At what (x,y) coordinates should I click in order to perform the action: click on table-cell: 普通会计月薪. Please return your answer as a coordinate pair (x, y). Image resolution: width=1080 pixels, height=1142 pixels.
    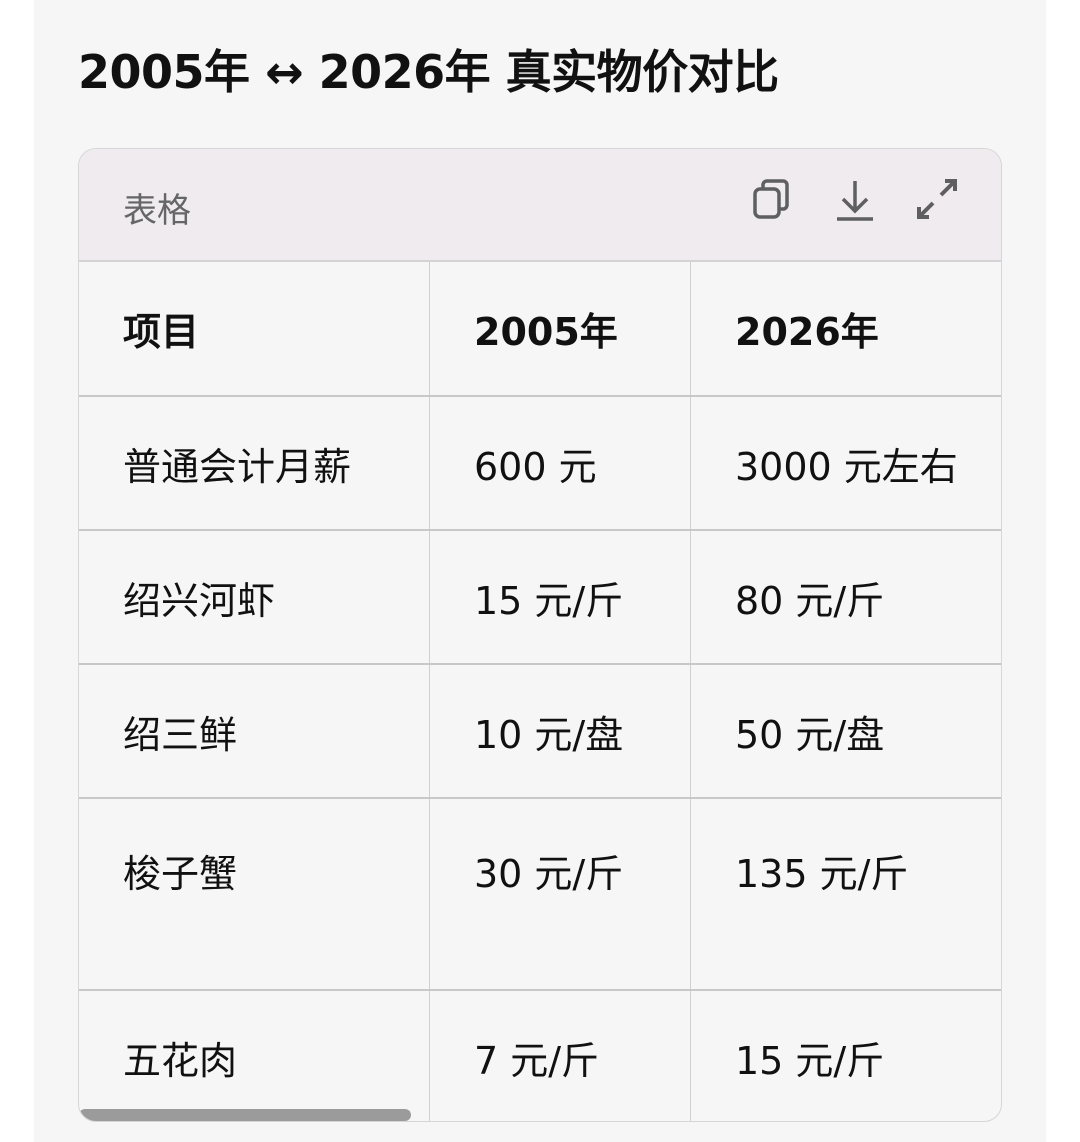
    Looking at the image, I should click on (254, 463).